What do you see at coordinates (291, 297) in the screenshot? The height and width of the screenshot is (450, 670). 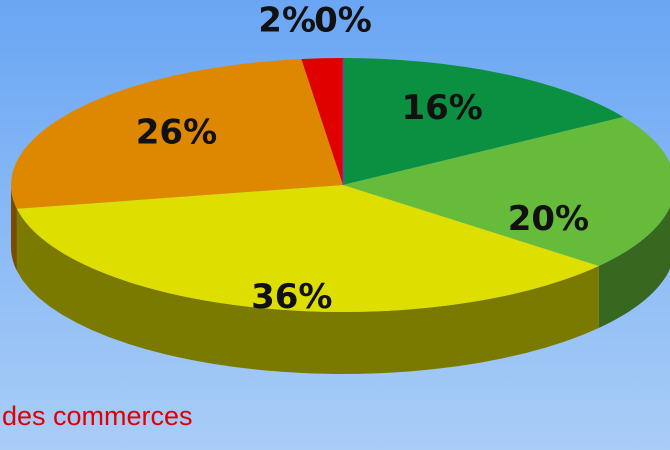 I see `data-label: 36%` at bounding box center [291, 297].